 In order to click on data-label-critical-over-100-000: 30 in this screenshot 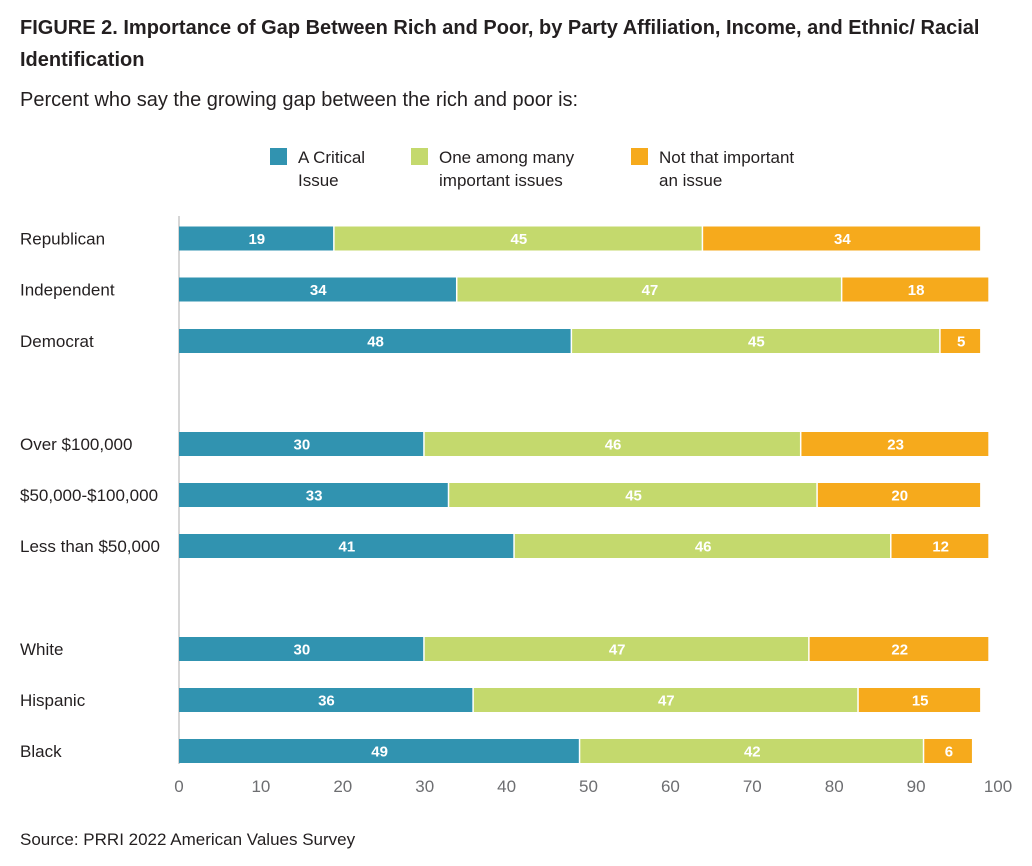, I will do `click(302, 445)`.